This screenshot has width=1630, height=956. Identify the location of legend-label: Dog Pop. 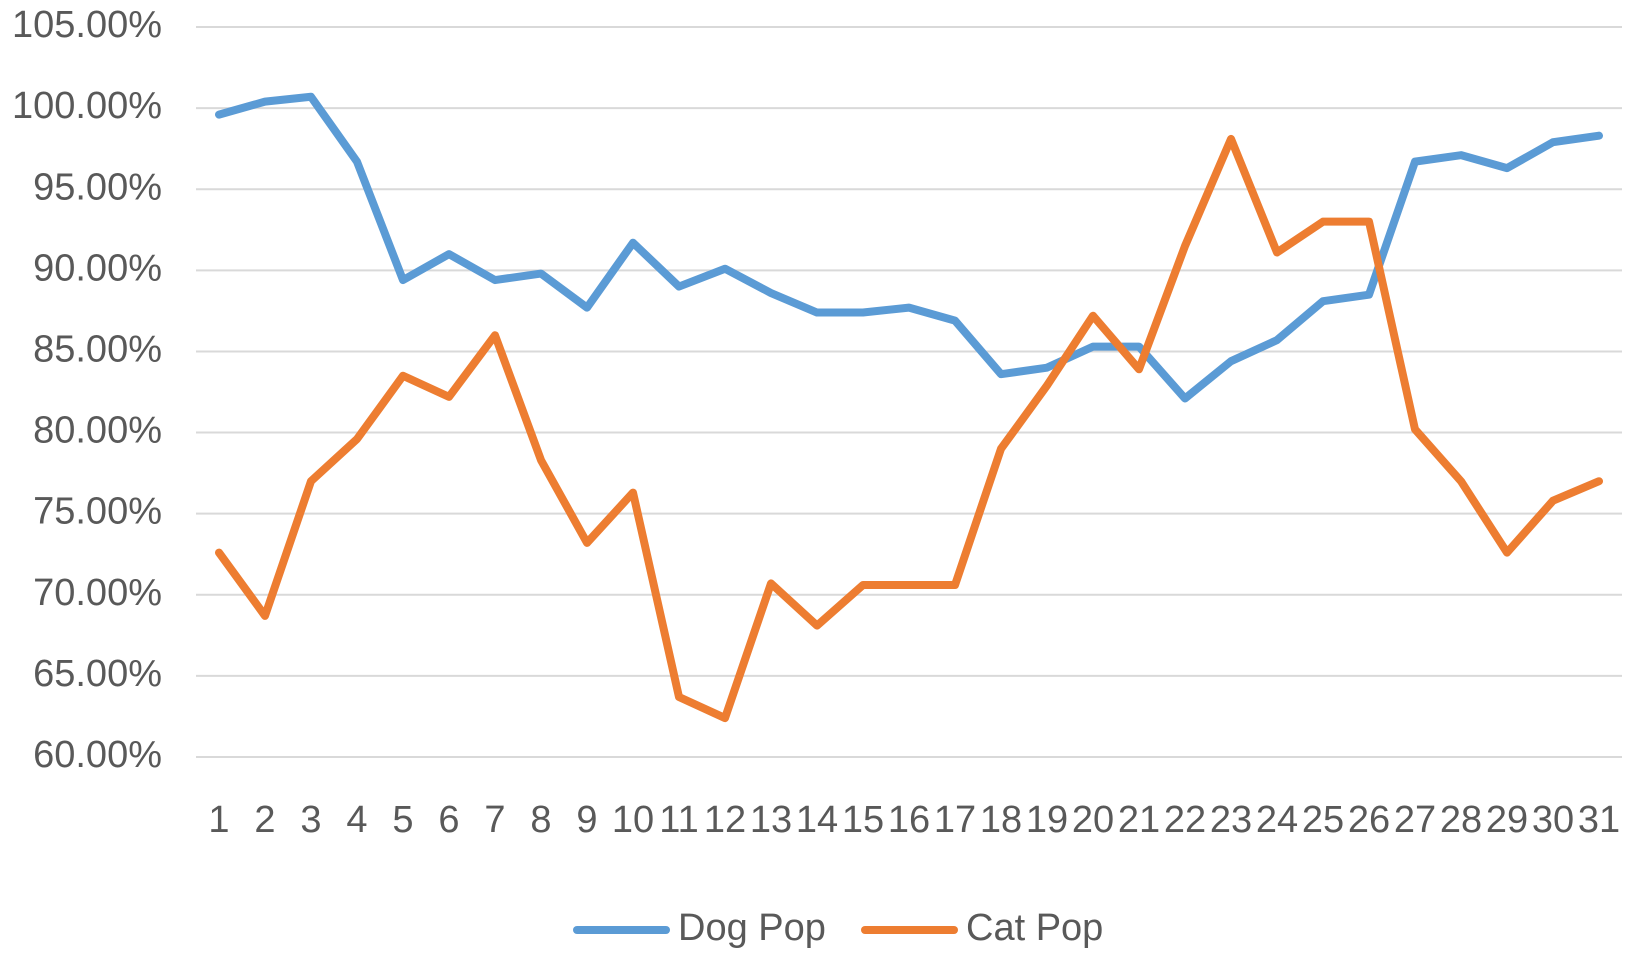
(752, 928).